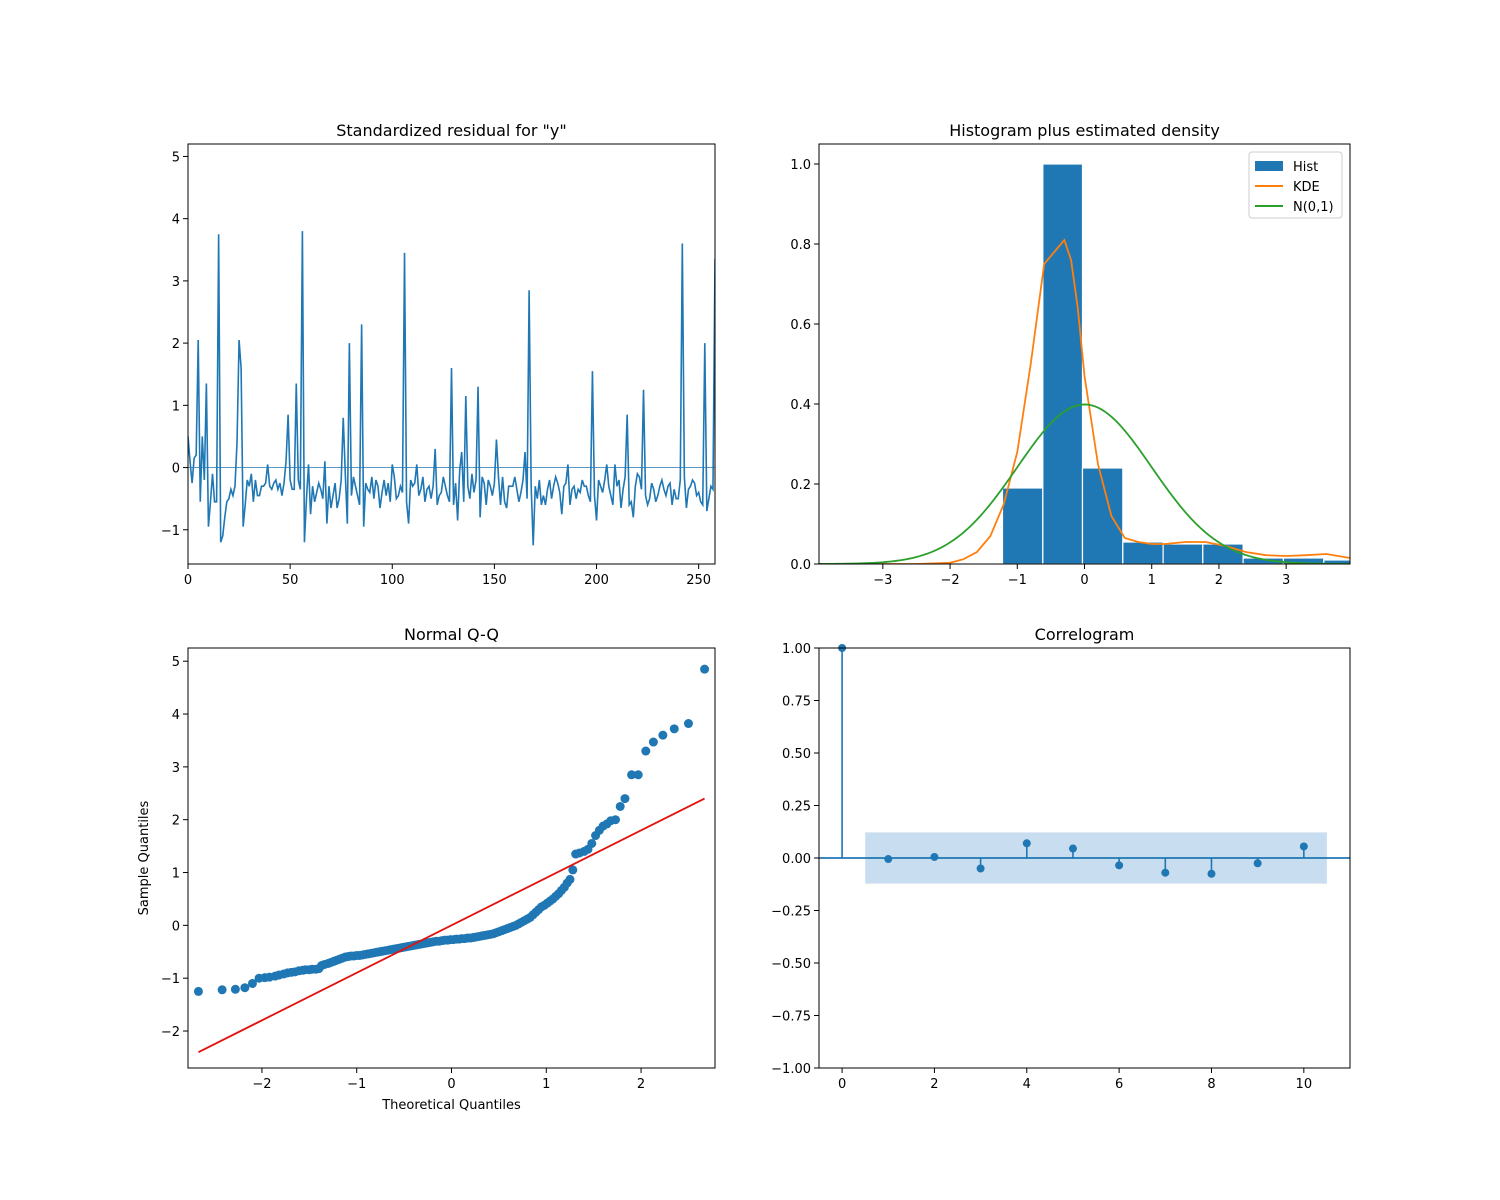 The height and width of the screenshot is (1200, 1500). I want to click on residual-series-line, so click(451, 388).